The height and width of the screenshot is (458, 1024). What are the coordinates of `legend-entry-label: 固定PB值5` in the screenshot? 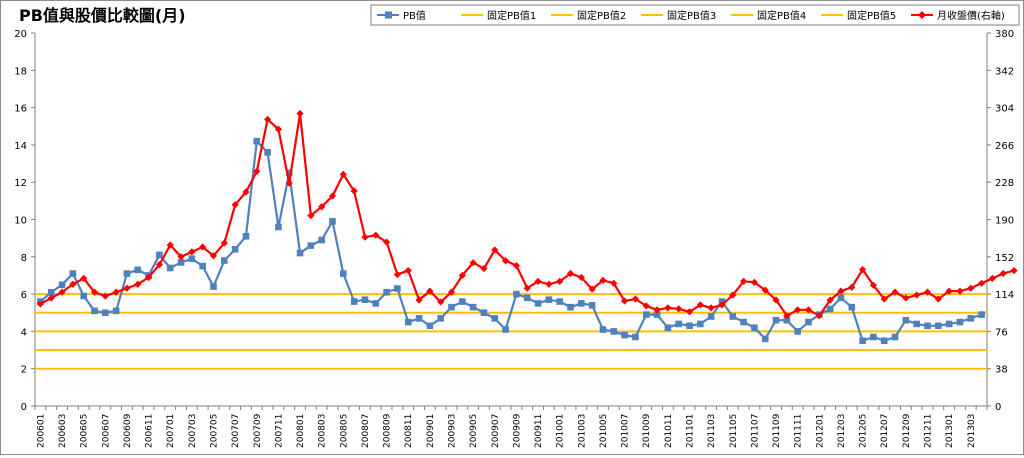 It's located at (871, 15).